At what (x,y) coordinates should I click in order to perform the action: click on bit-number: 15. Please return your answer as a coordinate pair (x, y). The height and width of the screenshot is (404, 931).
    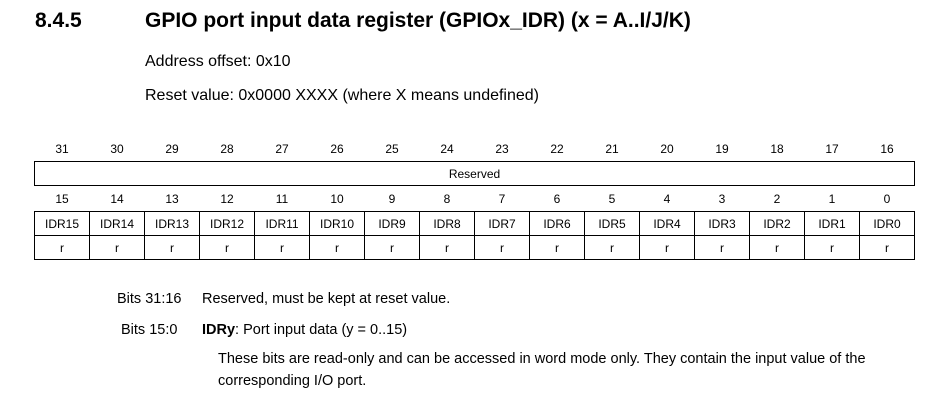
    Looking at the image, I should click on (62, 198).